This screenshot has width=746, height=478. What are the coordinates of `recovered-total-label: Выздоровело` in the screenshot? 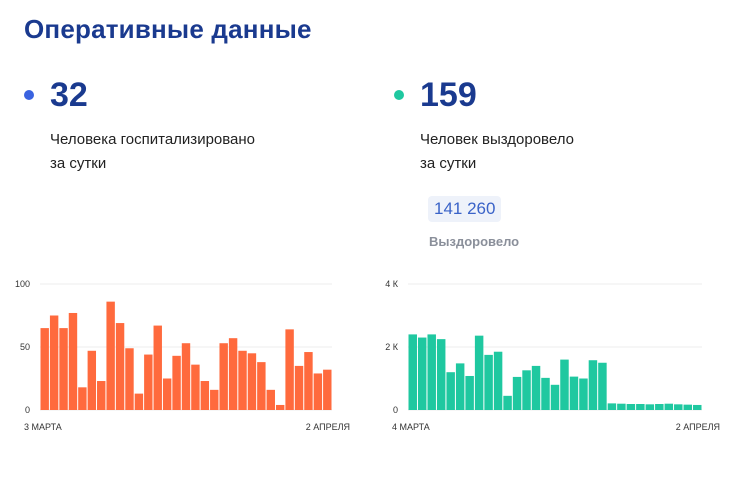 It's located at (474, 241).